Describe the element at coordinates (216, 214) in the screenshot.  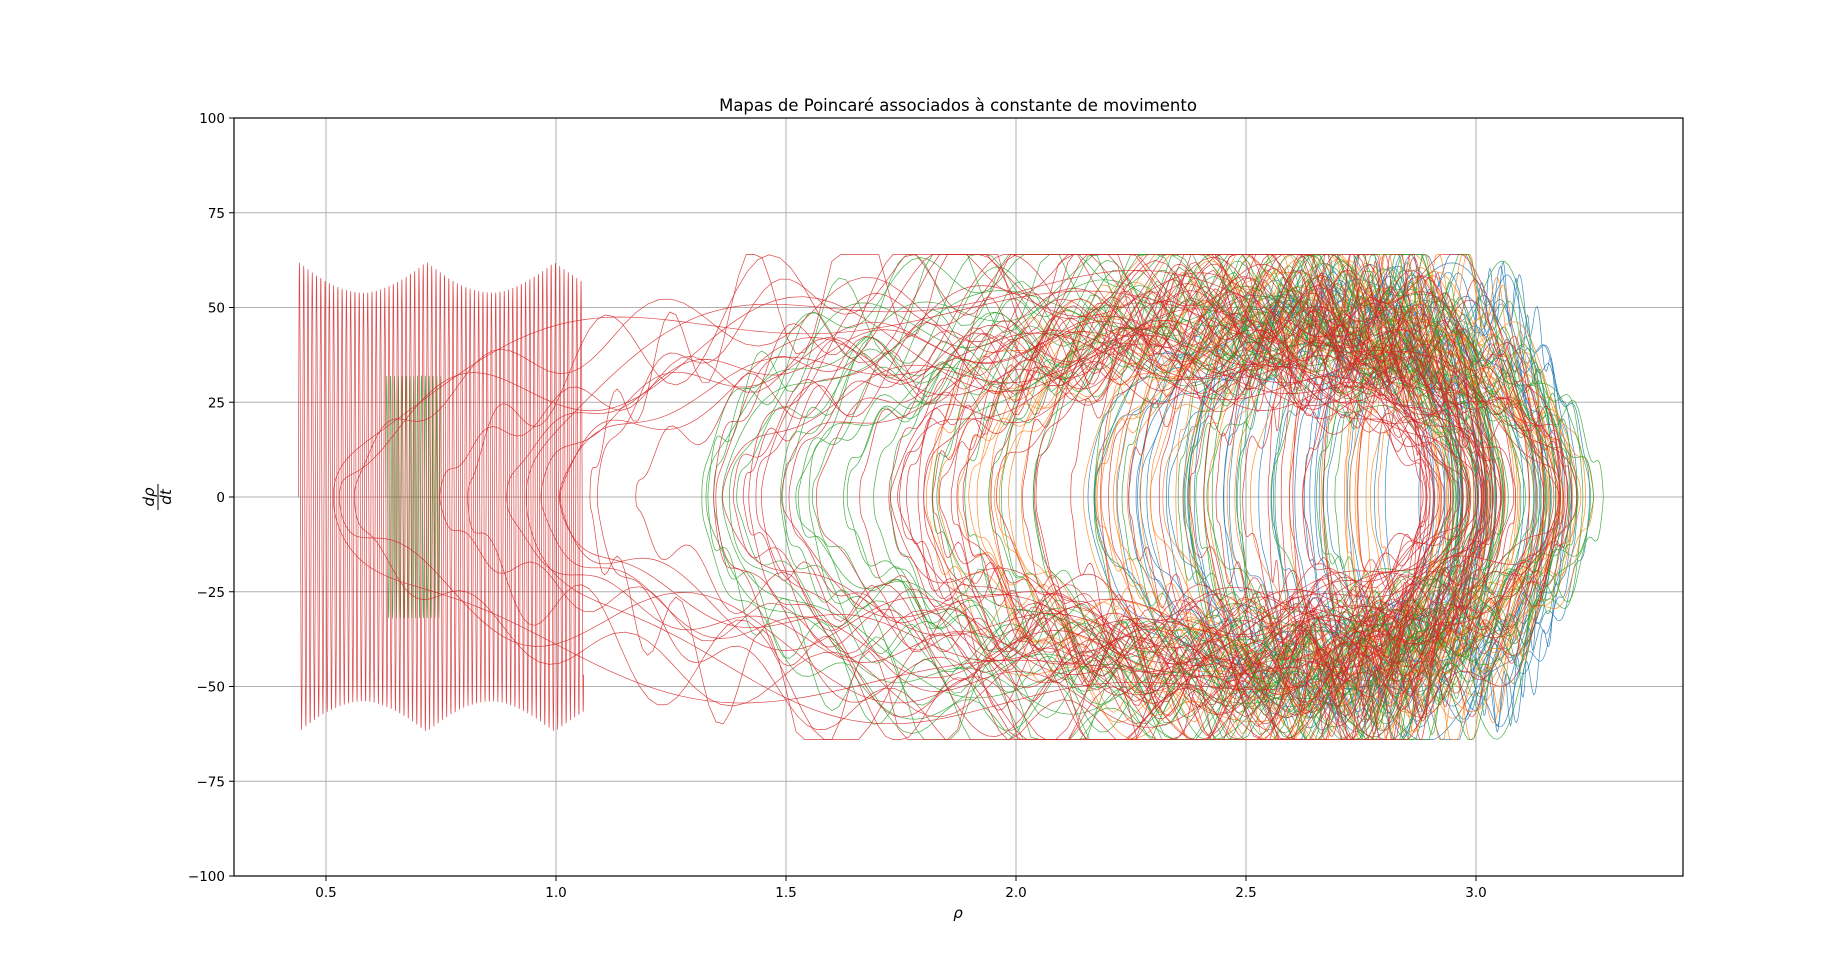
I see `y-tick-label: 75` at that location.